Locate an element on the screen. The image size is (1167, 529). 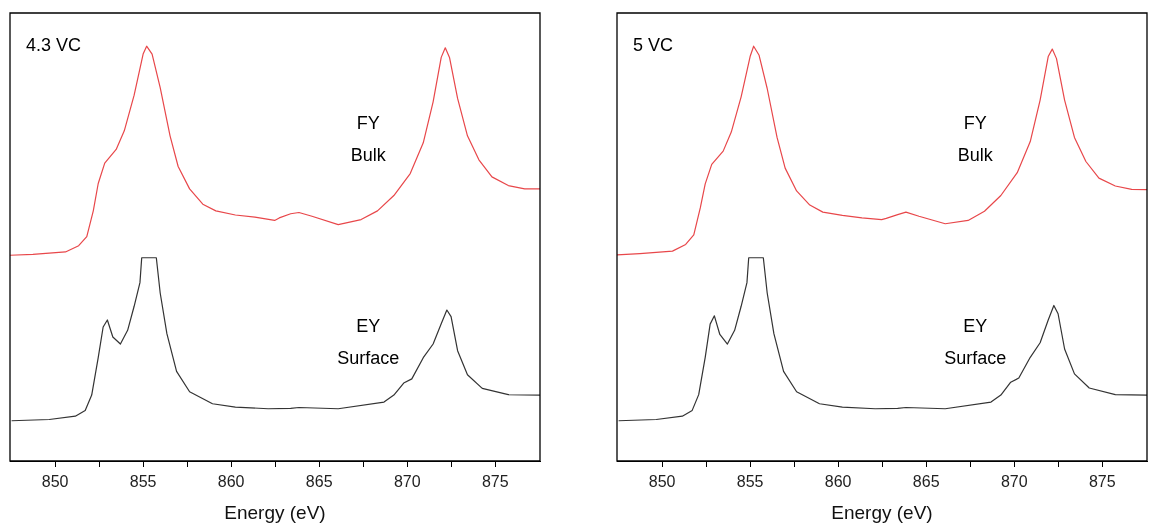
chart-title: 5 VC is located at coordinates (653, 44).